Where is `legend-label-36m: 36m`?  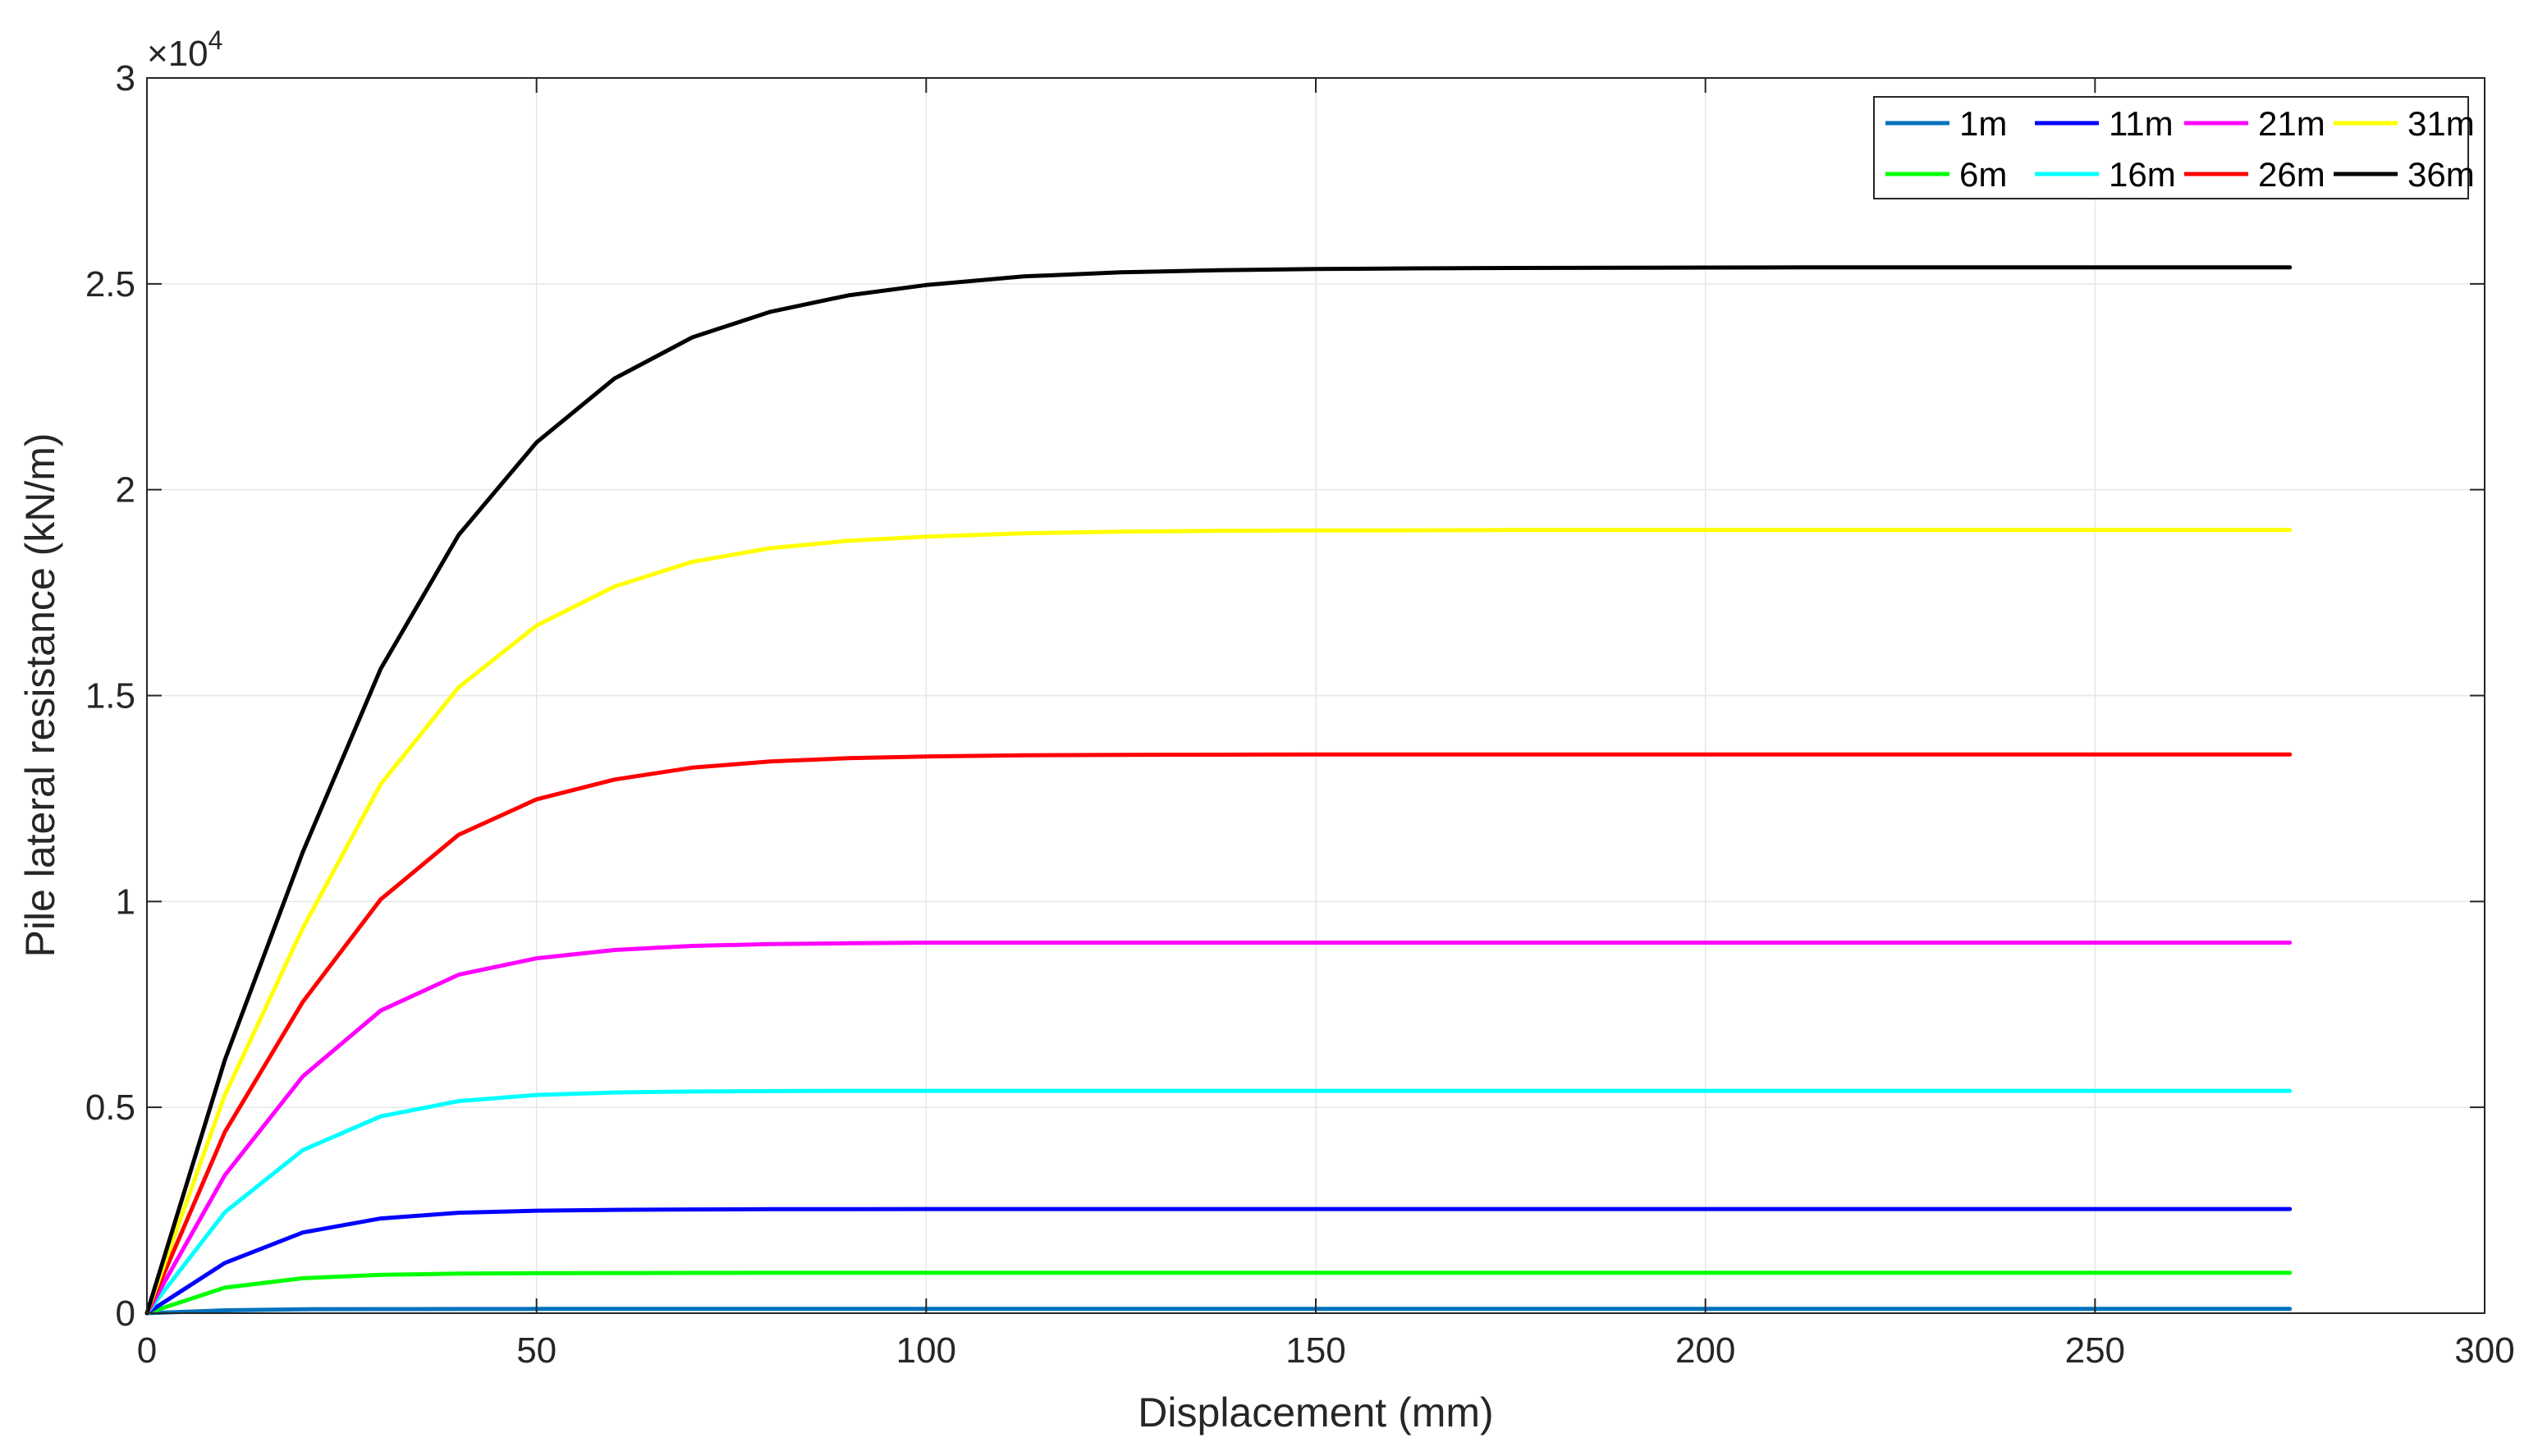 legend-label-36m: 36m is located at coordinates (2441, 174).